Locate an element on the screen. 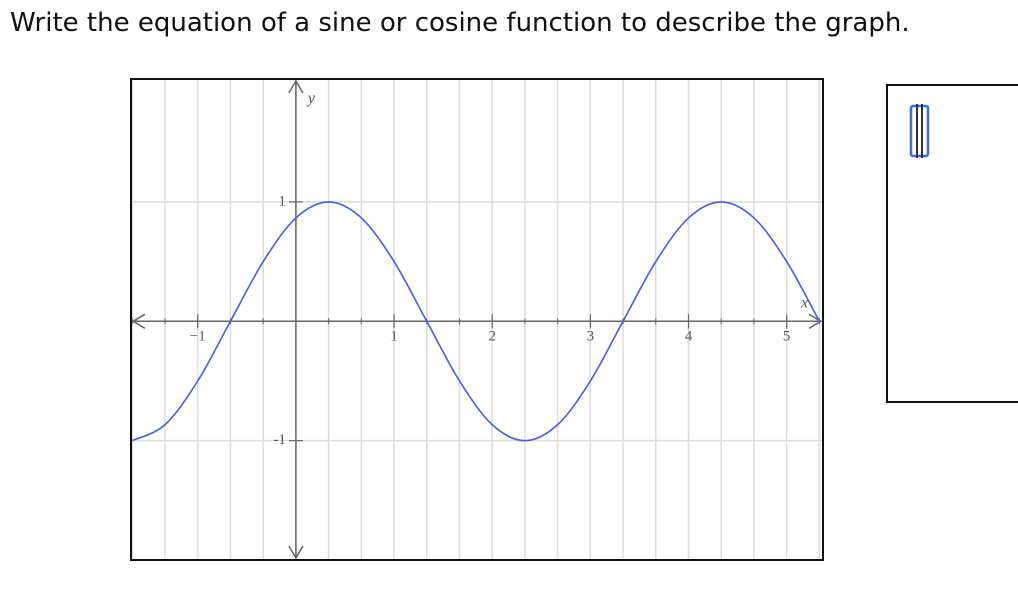 Image resolution: width=1018 pixels, height=606 pixels. input-icon is located at coordinates (919, 131).